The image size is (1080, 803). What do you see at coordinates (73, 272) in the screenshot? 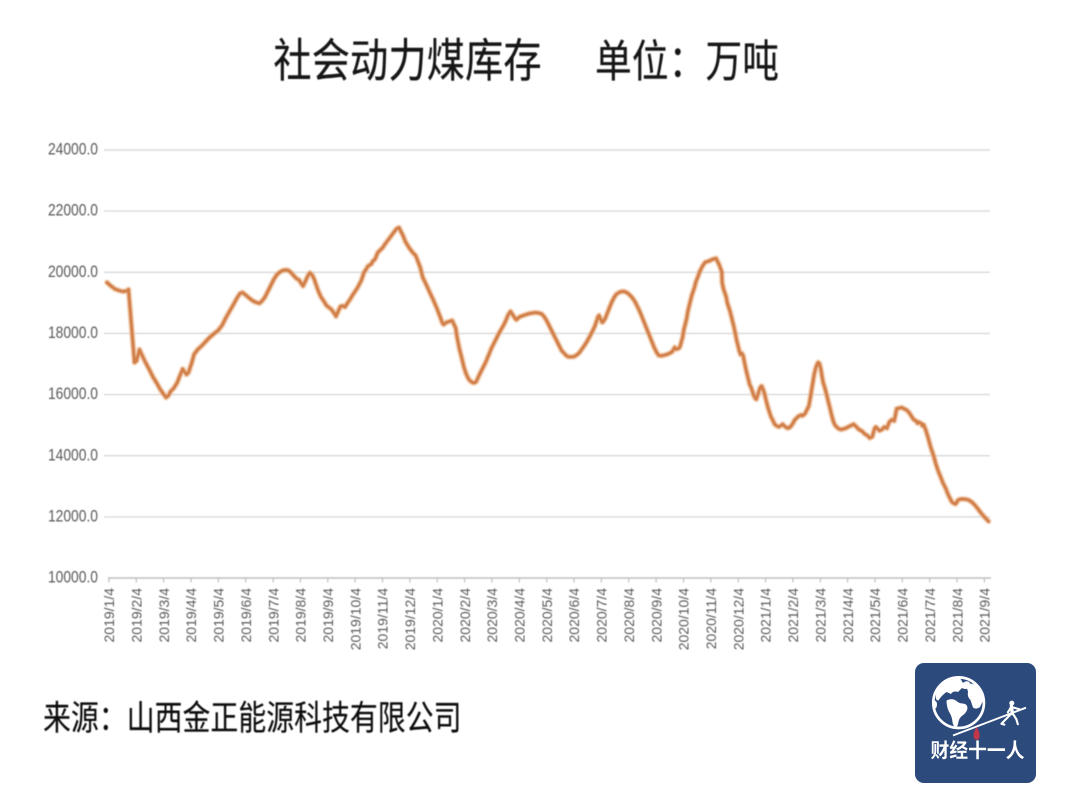
I see `svg-text: 20000.0` at bounding box center [73, 272].